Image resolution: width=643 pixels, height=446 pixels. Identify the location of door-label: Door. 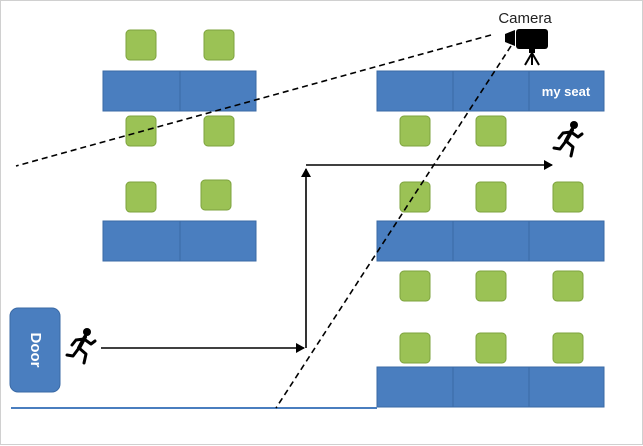
(35, 350).